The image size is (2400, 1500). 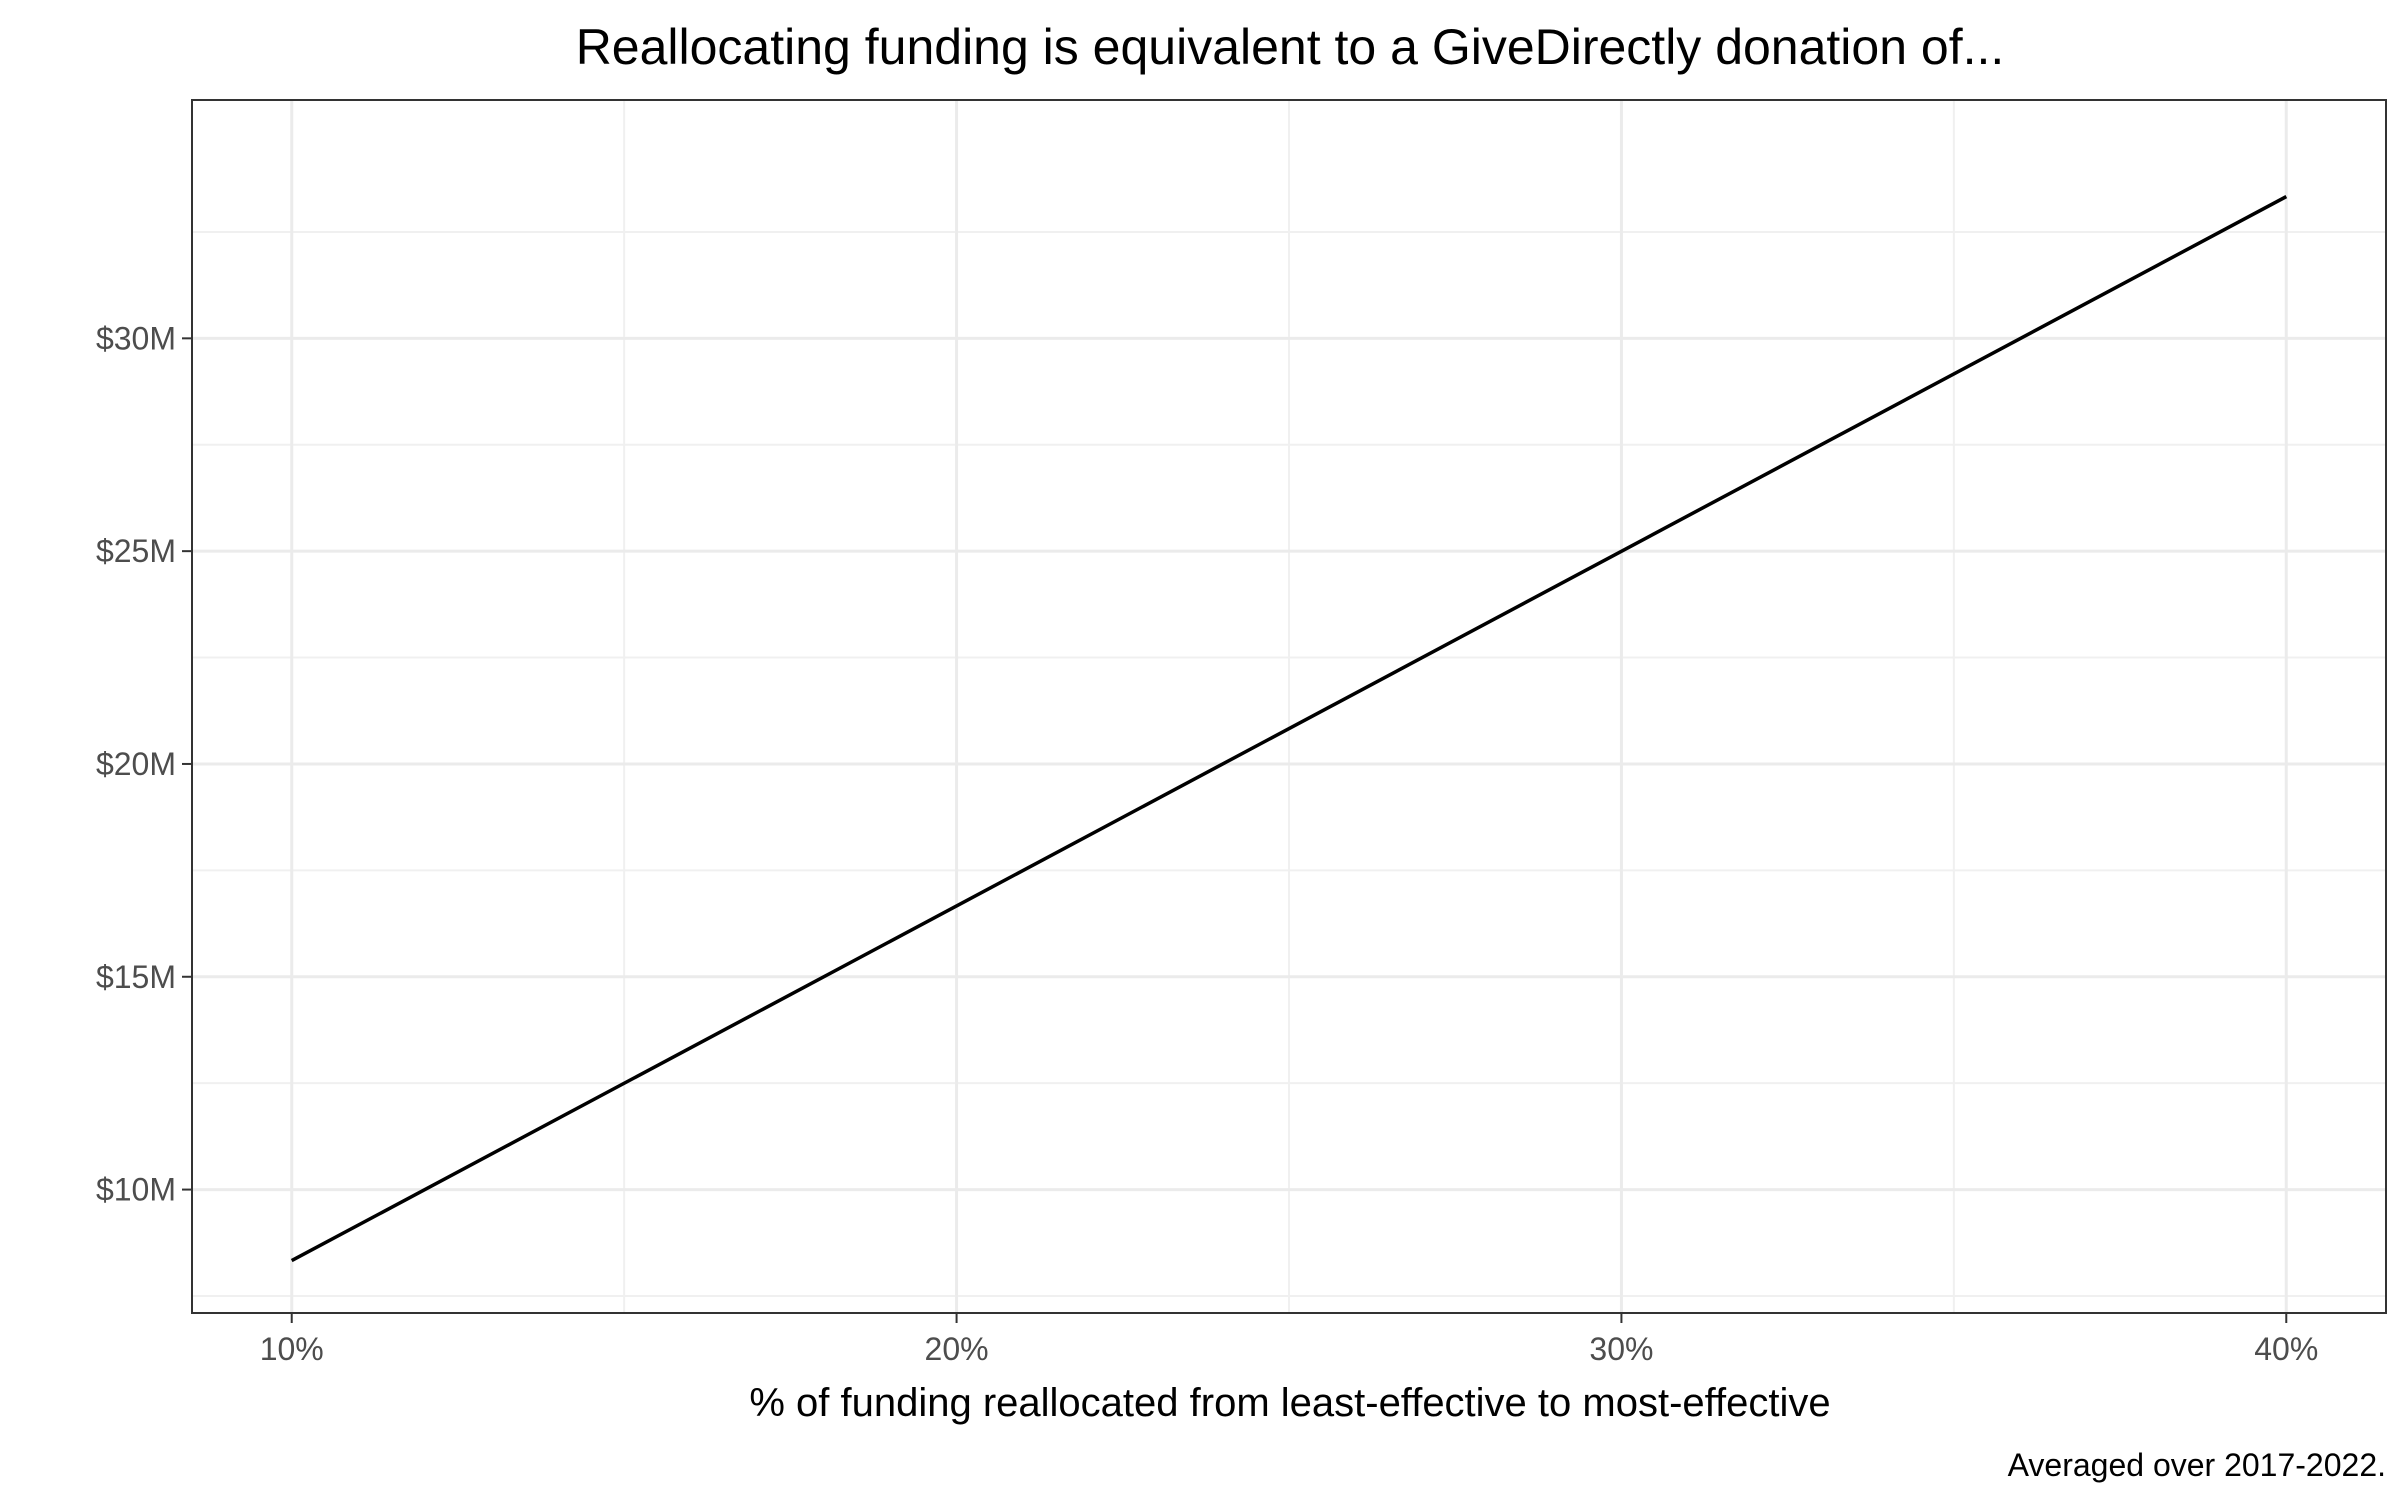 I want to click on y-tick-label: $25M, so click(x=136, y=551).